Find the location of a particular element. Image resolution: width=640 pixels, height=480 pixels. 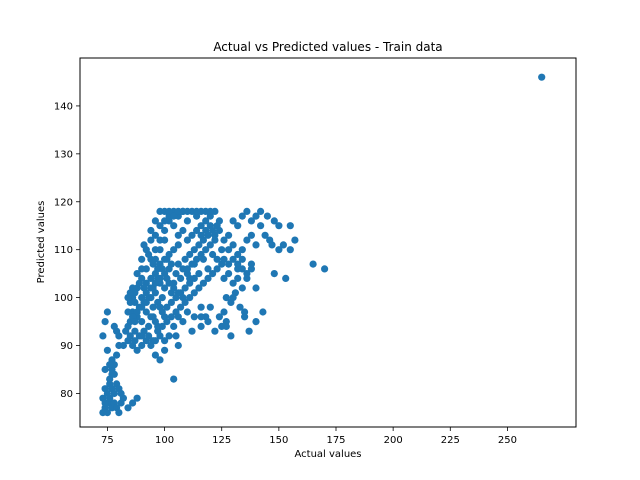

chart-title: Actual vs Predicted values - Train data is located at coordinates (327, 47).